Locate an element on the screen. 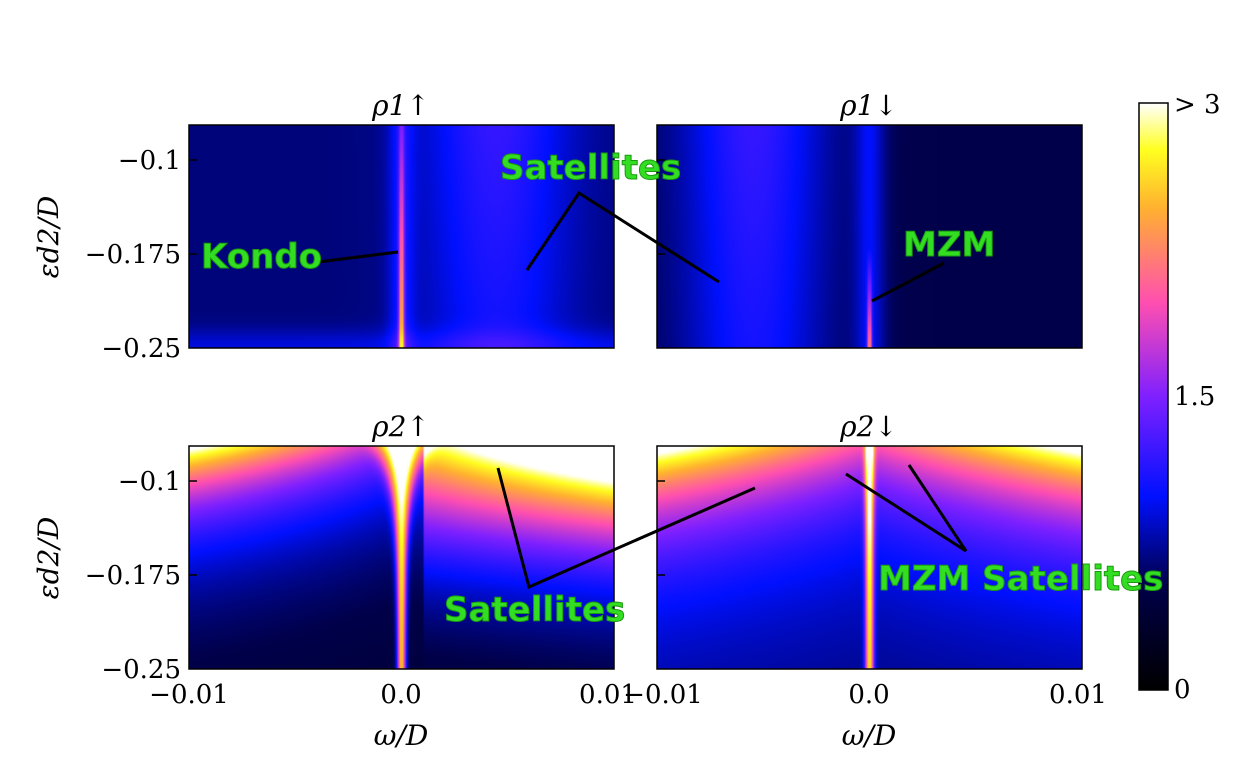 Image resolution: width=1240 pixels, height=780 pixels. annotation-kondo: Kondo is located at coordinates (261, 257).